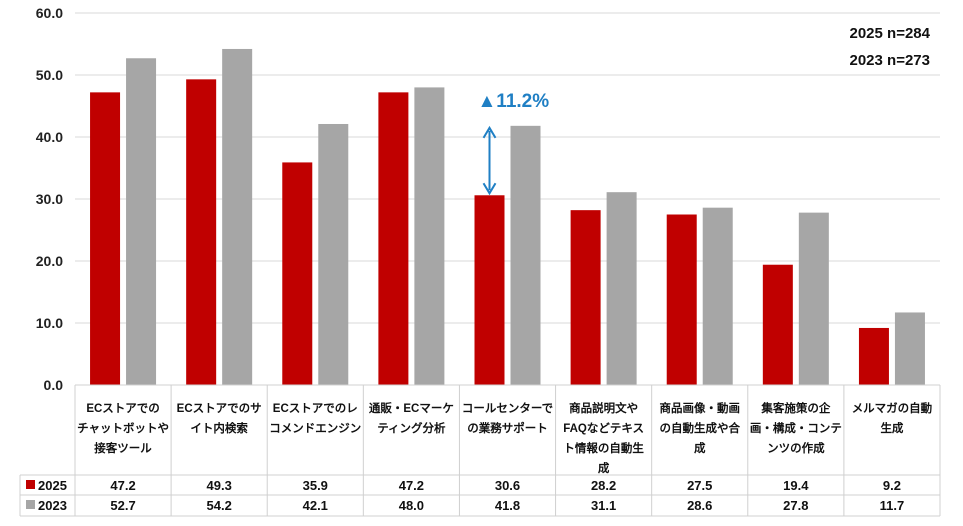 The width and height of the screenshot is (963, 526). I want to click on category-label: 集客施策の企画・構成・コンテンツの作成, so click(796, 428).